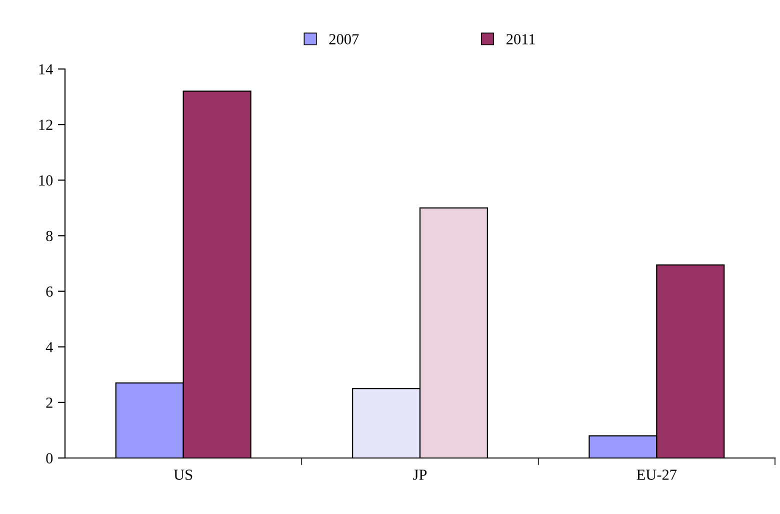  I want to click on x-tick-label: US, so click(183, 475).